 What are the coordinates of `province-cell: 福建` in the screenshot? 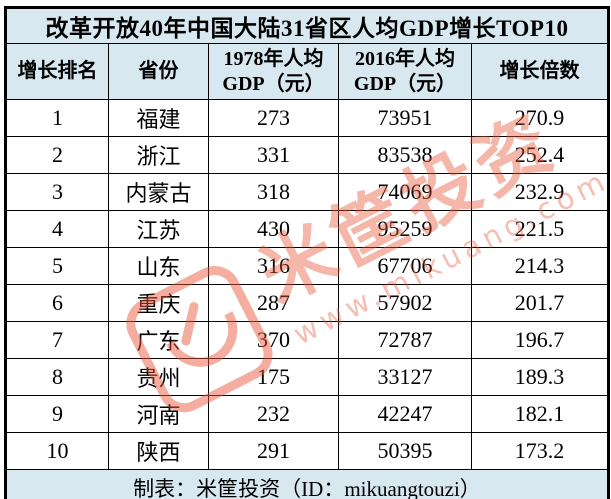 It's located at (158, 118).